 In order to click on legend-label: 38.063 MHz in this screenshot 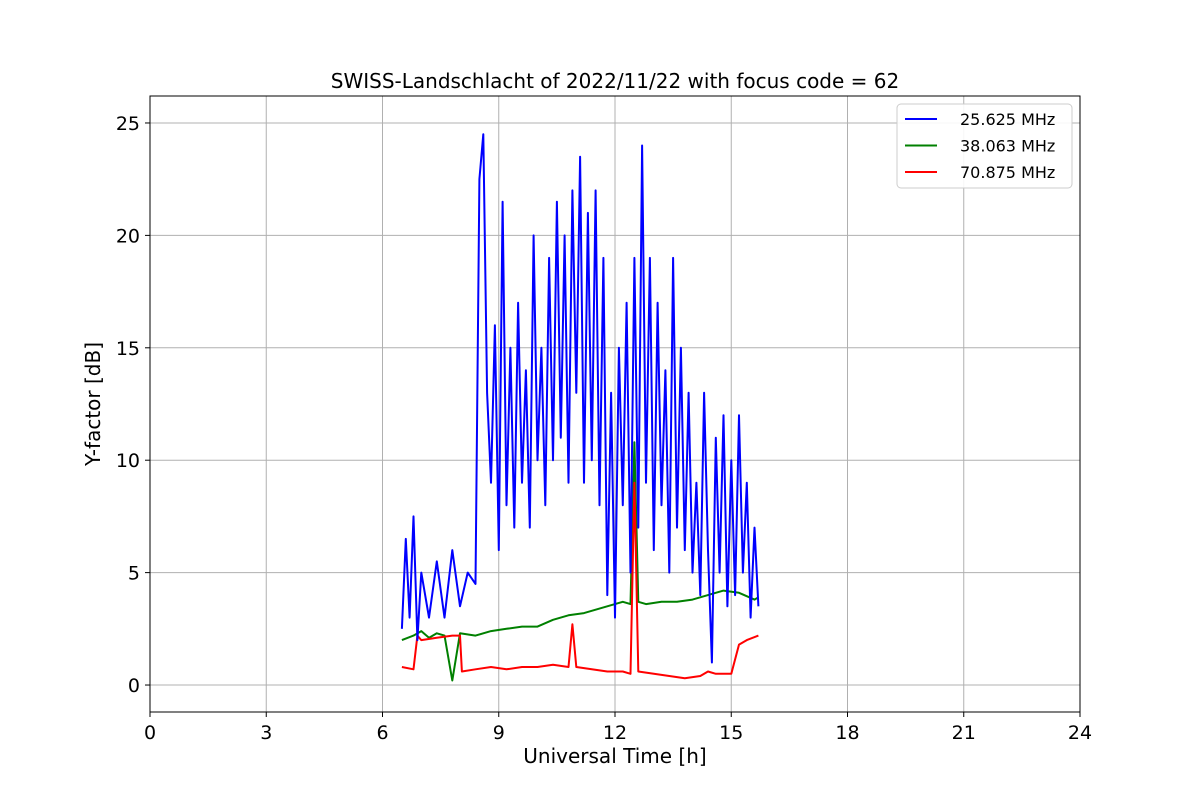, I will do `click(1007, 146)`.